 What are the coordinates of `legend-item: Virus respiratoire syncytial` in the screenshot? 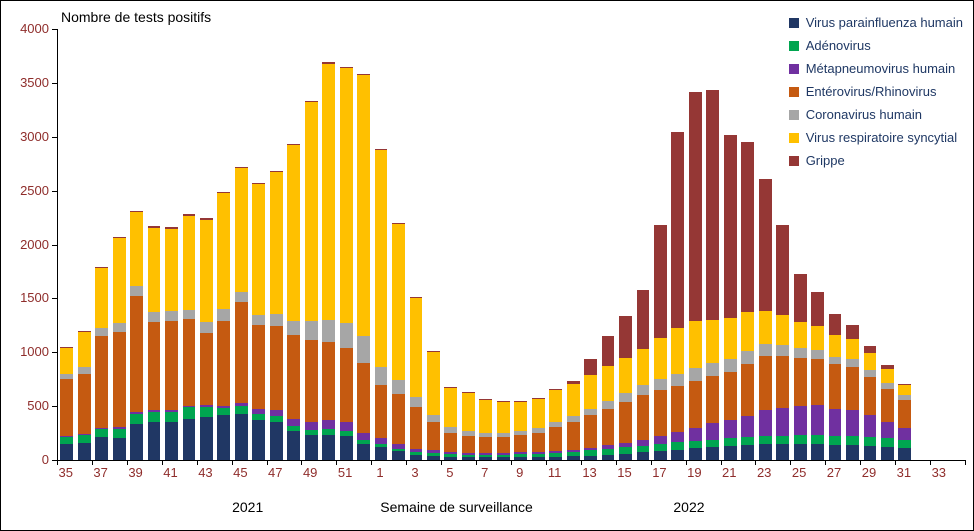 It's located at (875, 137).